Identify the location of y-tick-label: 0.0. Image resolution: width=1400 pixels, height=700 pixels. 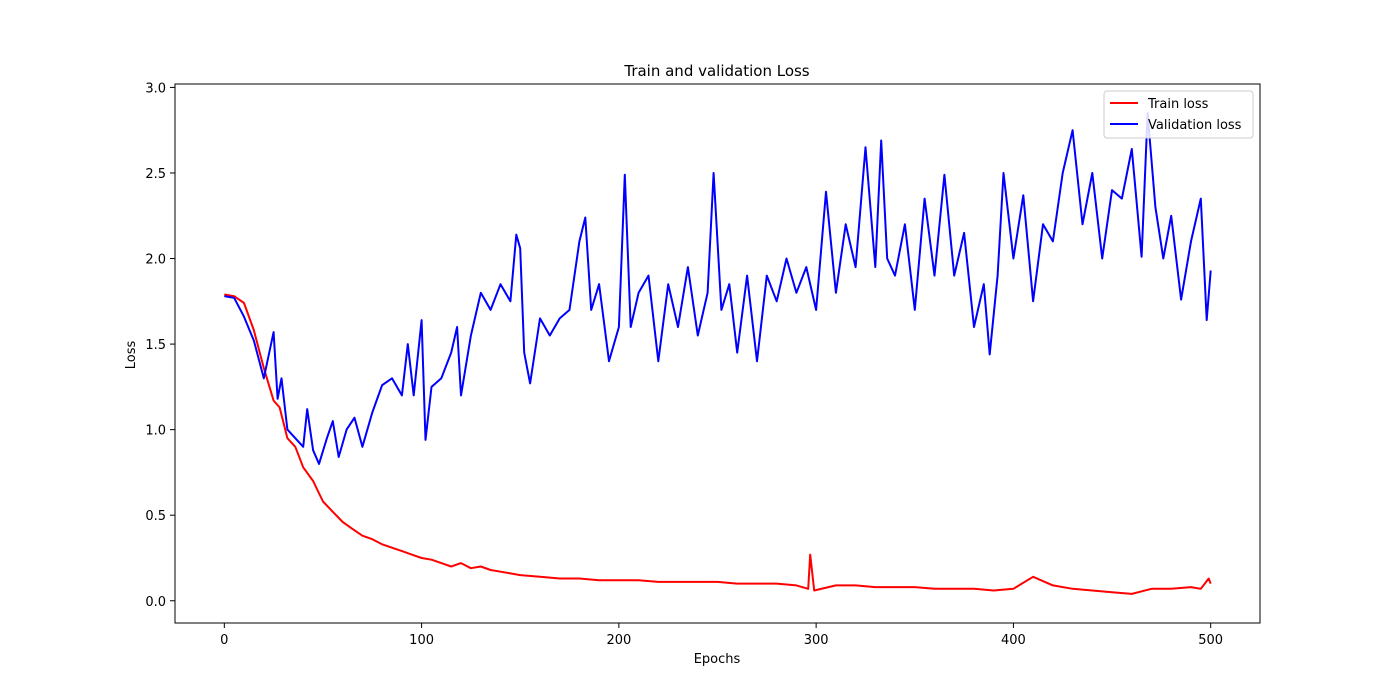
(155, 602).